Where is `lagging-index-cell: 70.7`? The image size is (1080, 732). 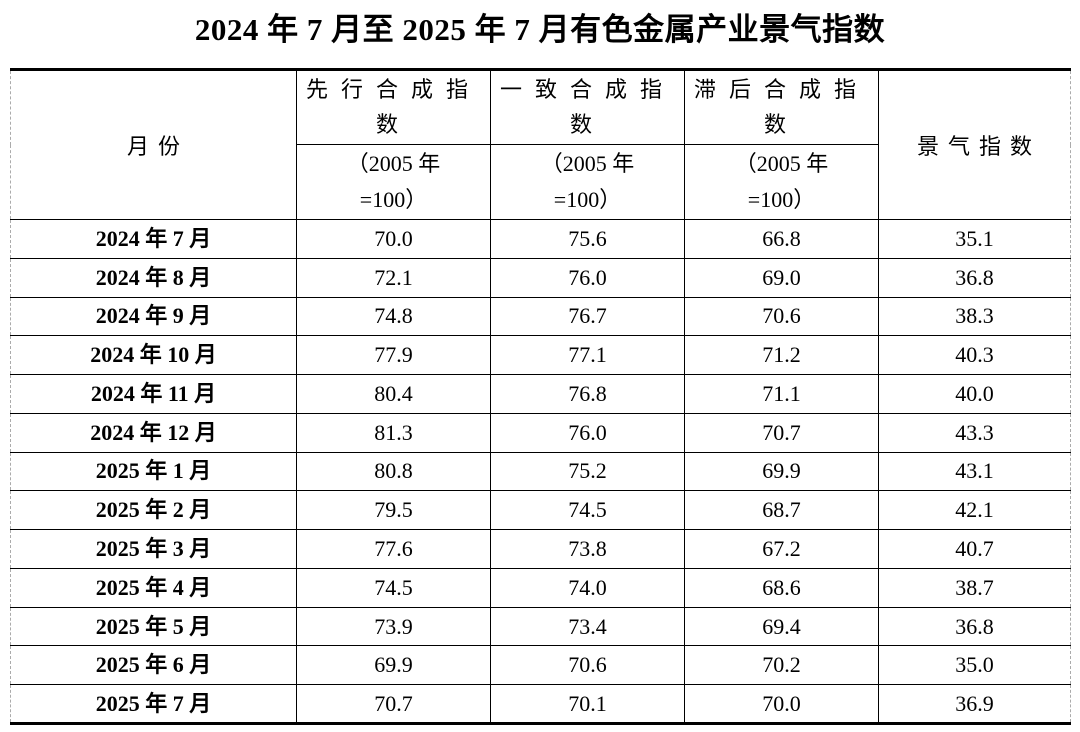
lagging-index-cell: 70.7 is located at coordinates (781, 432).